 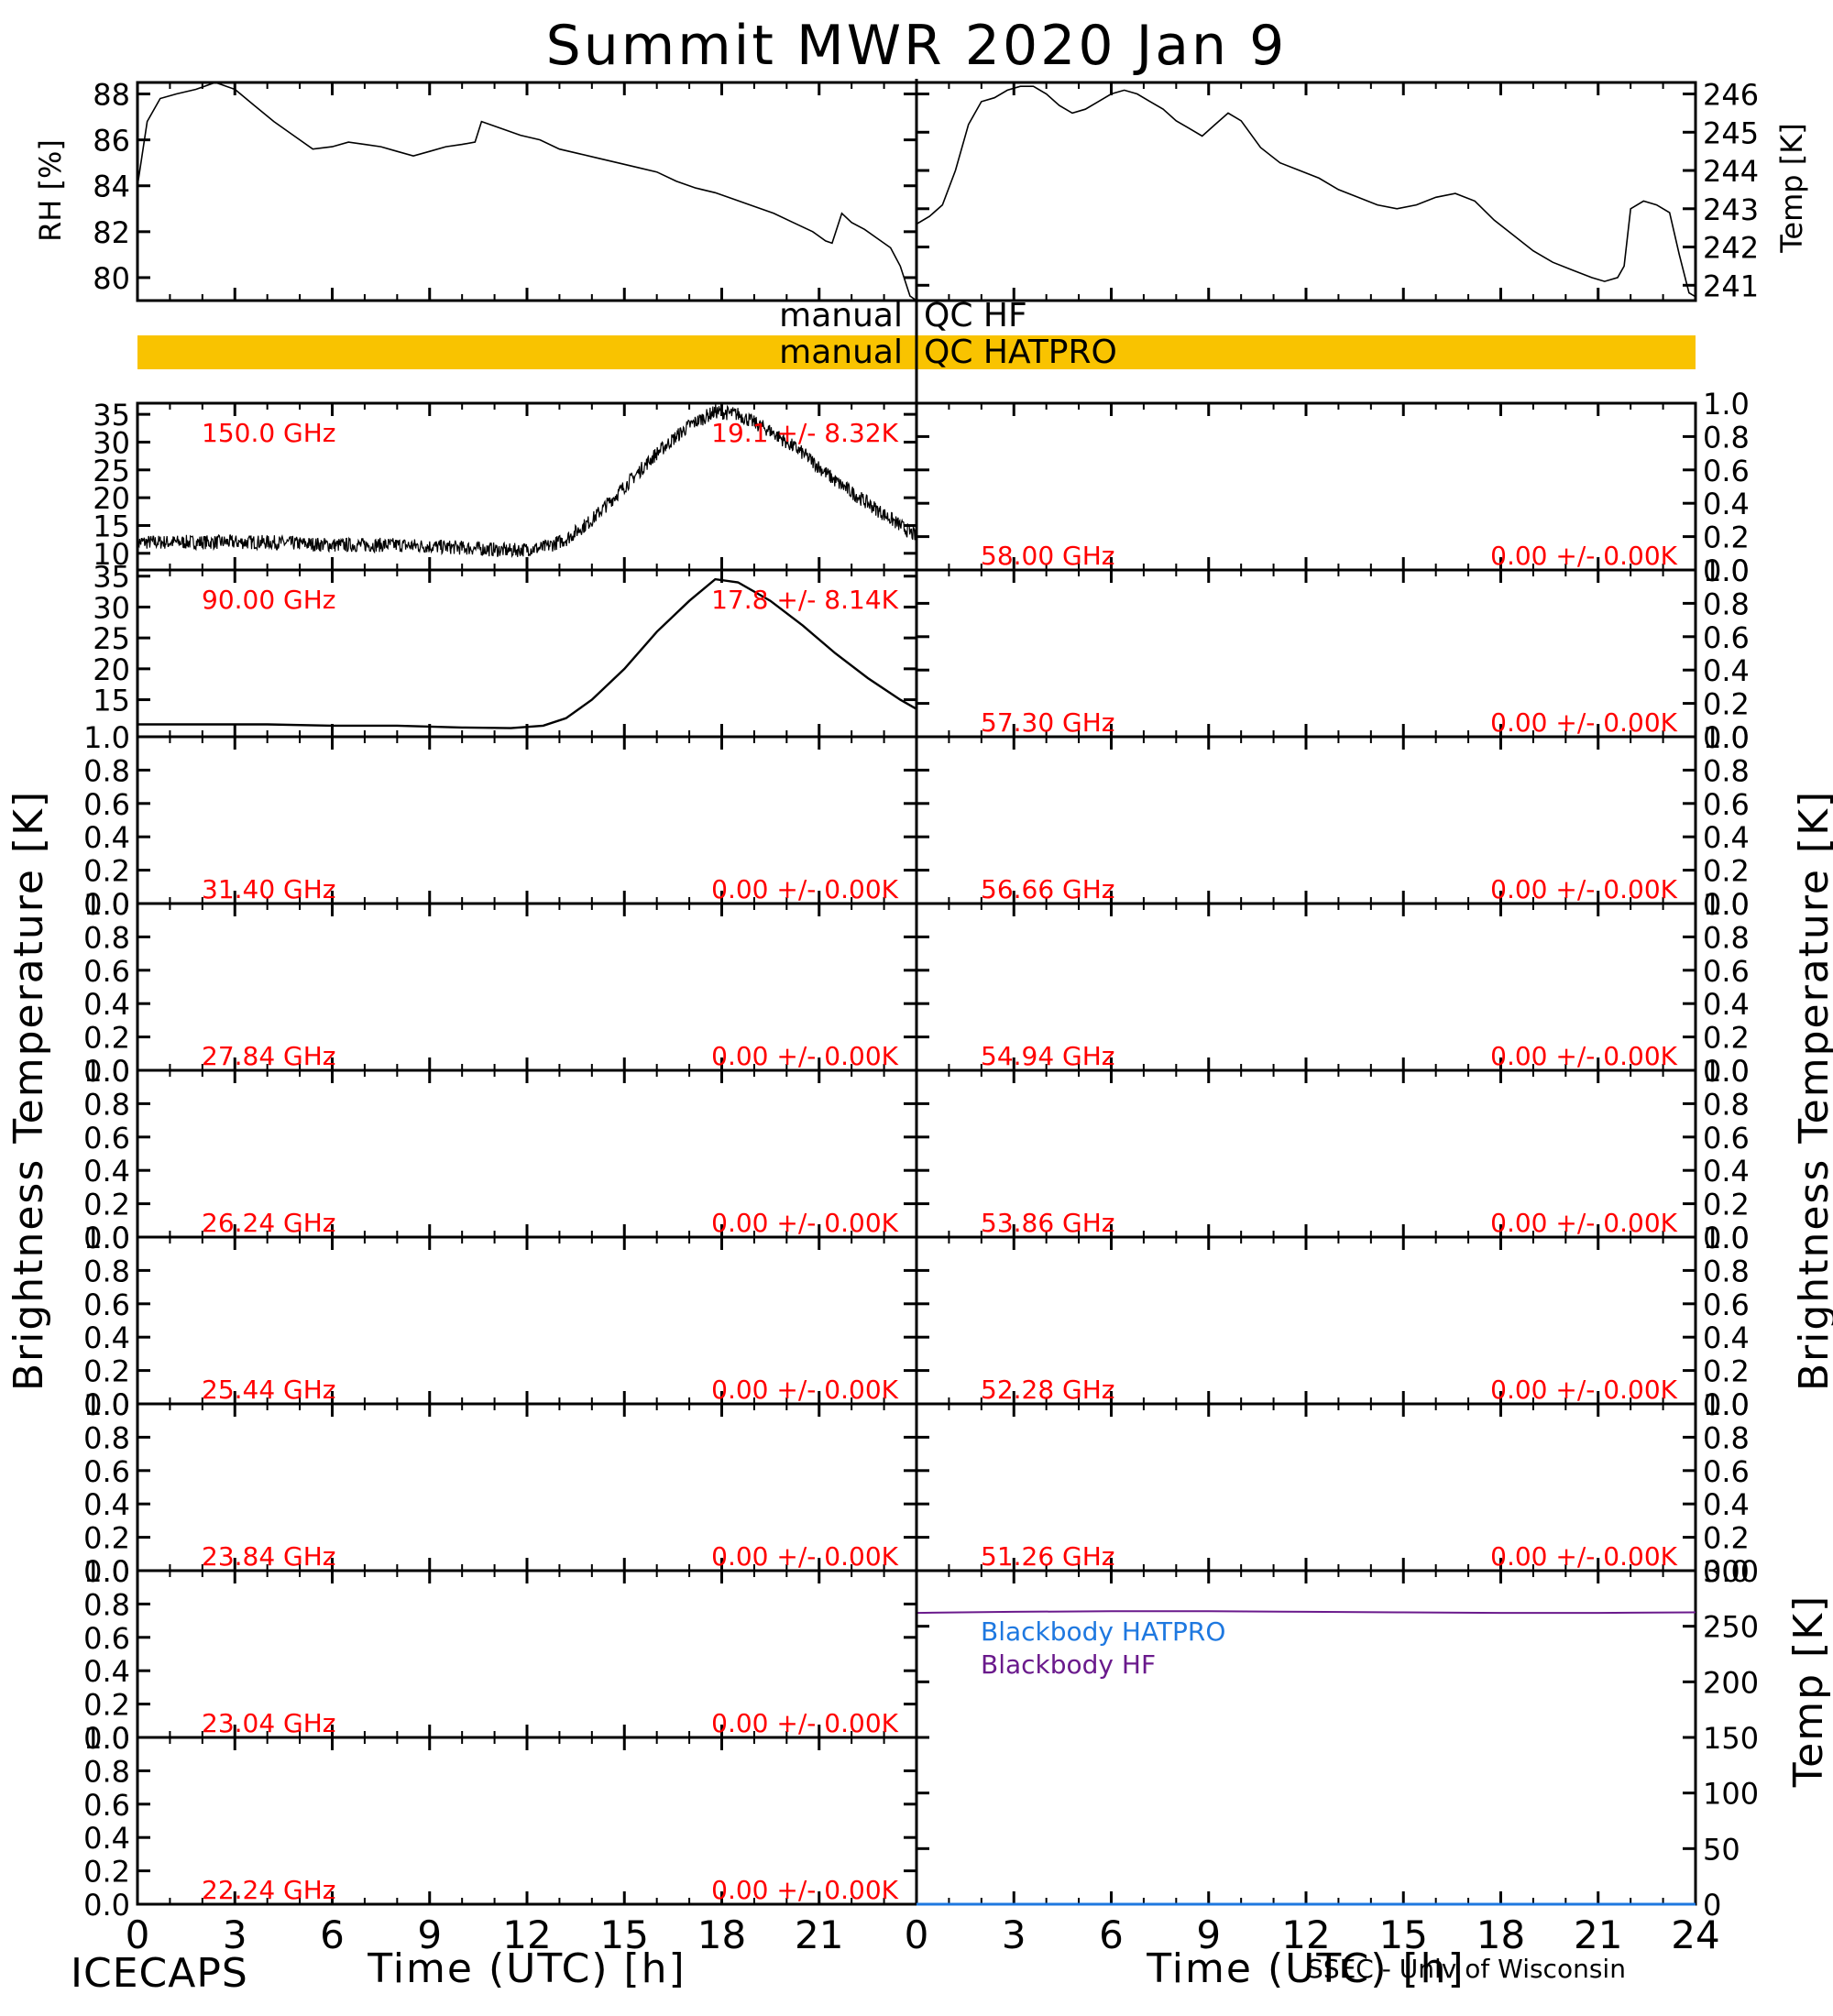 What do you see at coordinates (1791, 188) in the screenshot?
I see `temp-axis-label: Temp [K]` at bounding box center [1791, 188].